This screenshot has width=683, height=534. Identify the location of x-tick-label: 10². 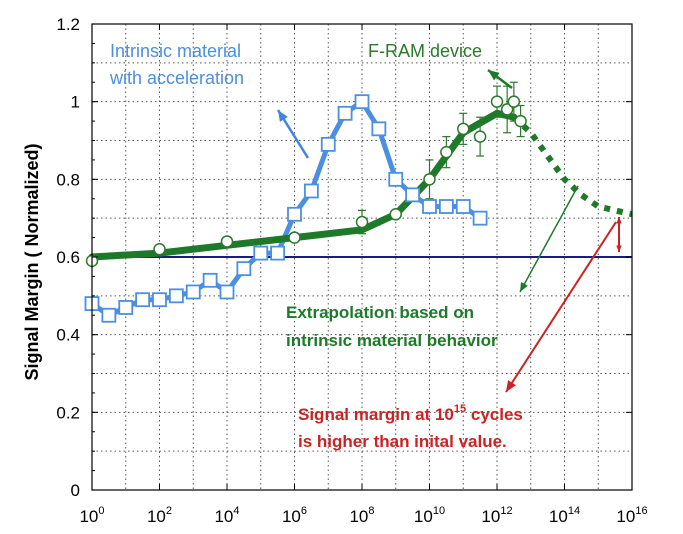
(159, 515).